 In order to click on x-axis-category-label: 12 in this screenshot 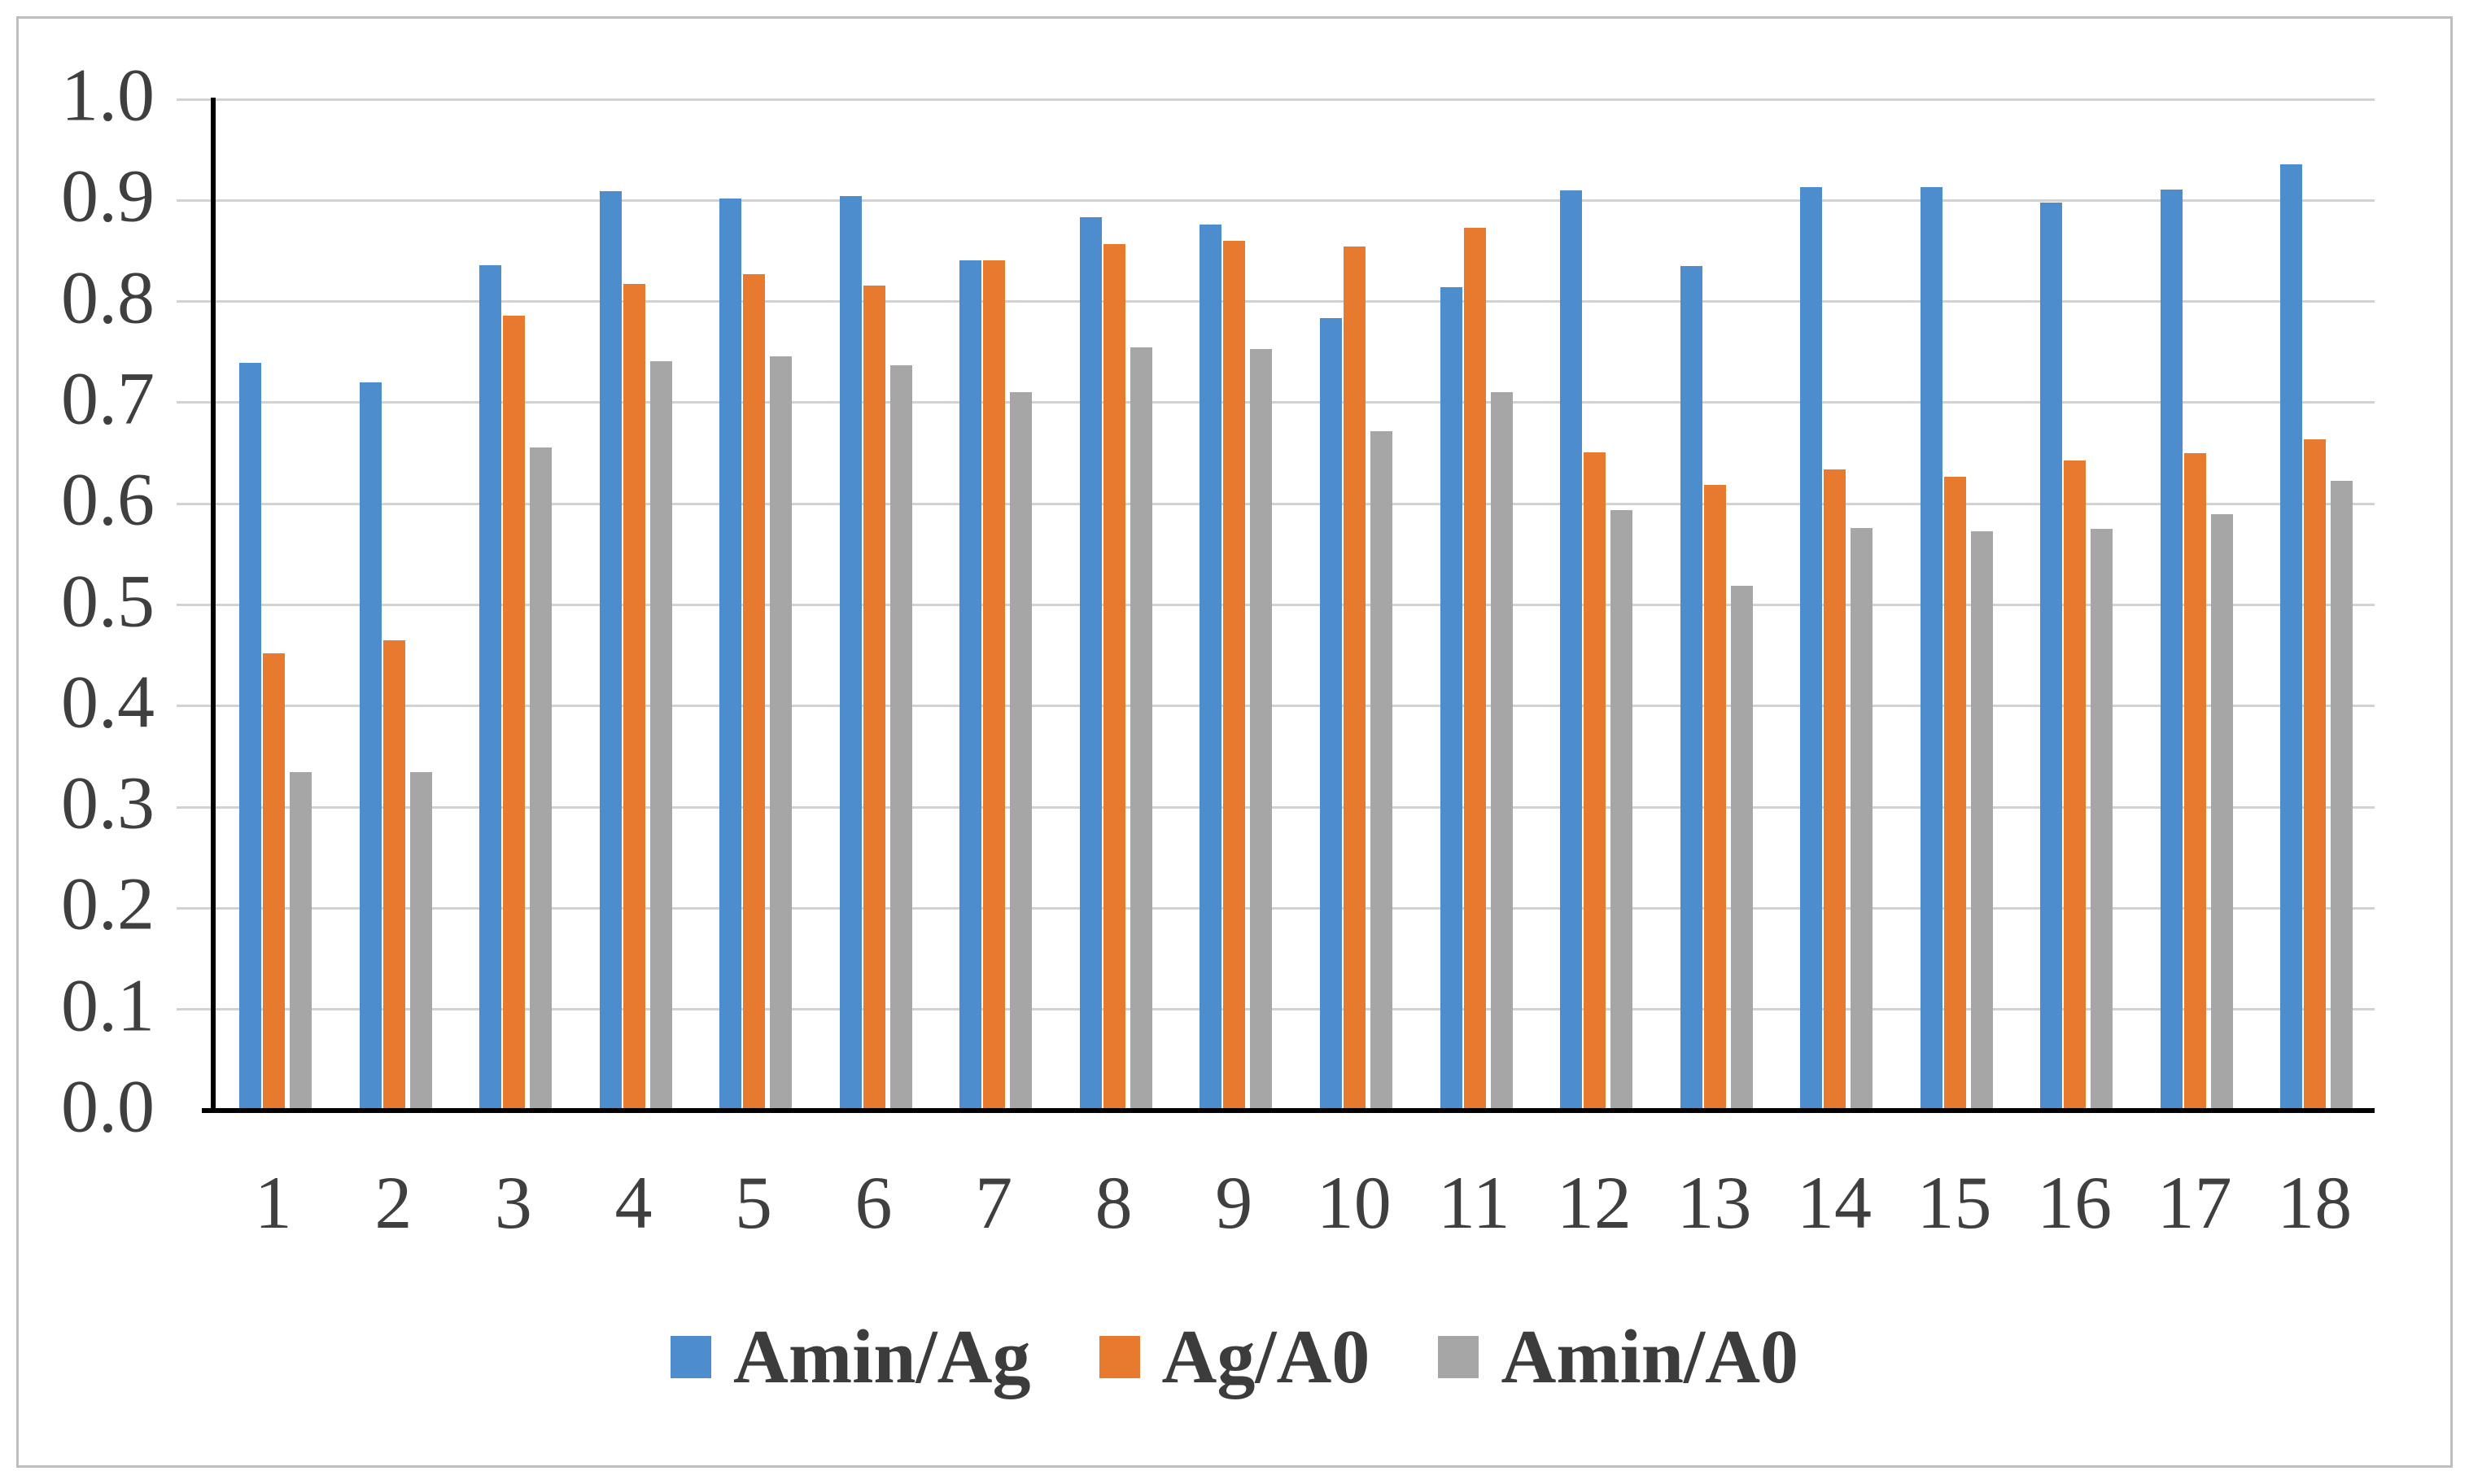, I will do `click(1594, 1203)`.